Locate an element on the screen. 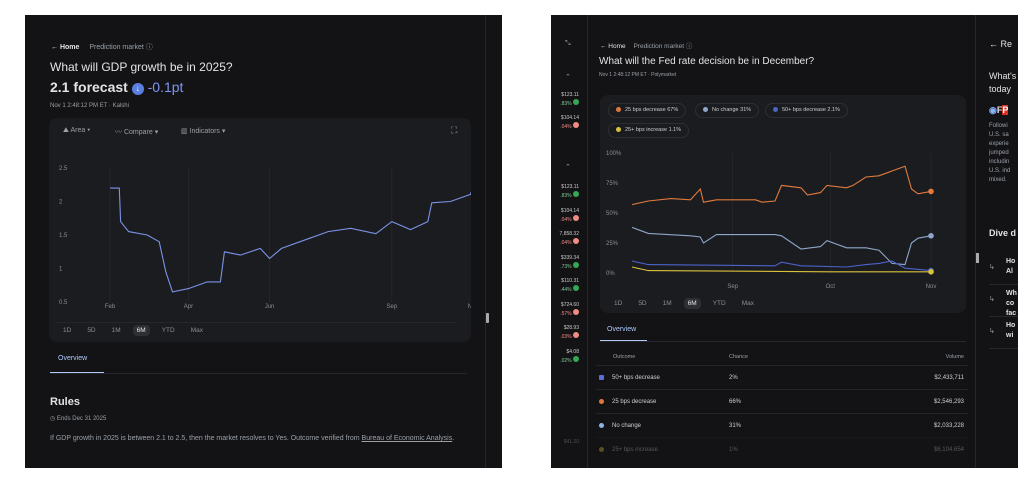  series-line-50-bps-decrease is located at coordinates (781, 266).